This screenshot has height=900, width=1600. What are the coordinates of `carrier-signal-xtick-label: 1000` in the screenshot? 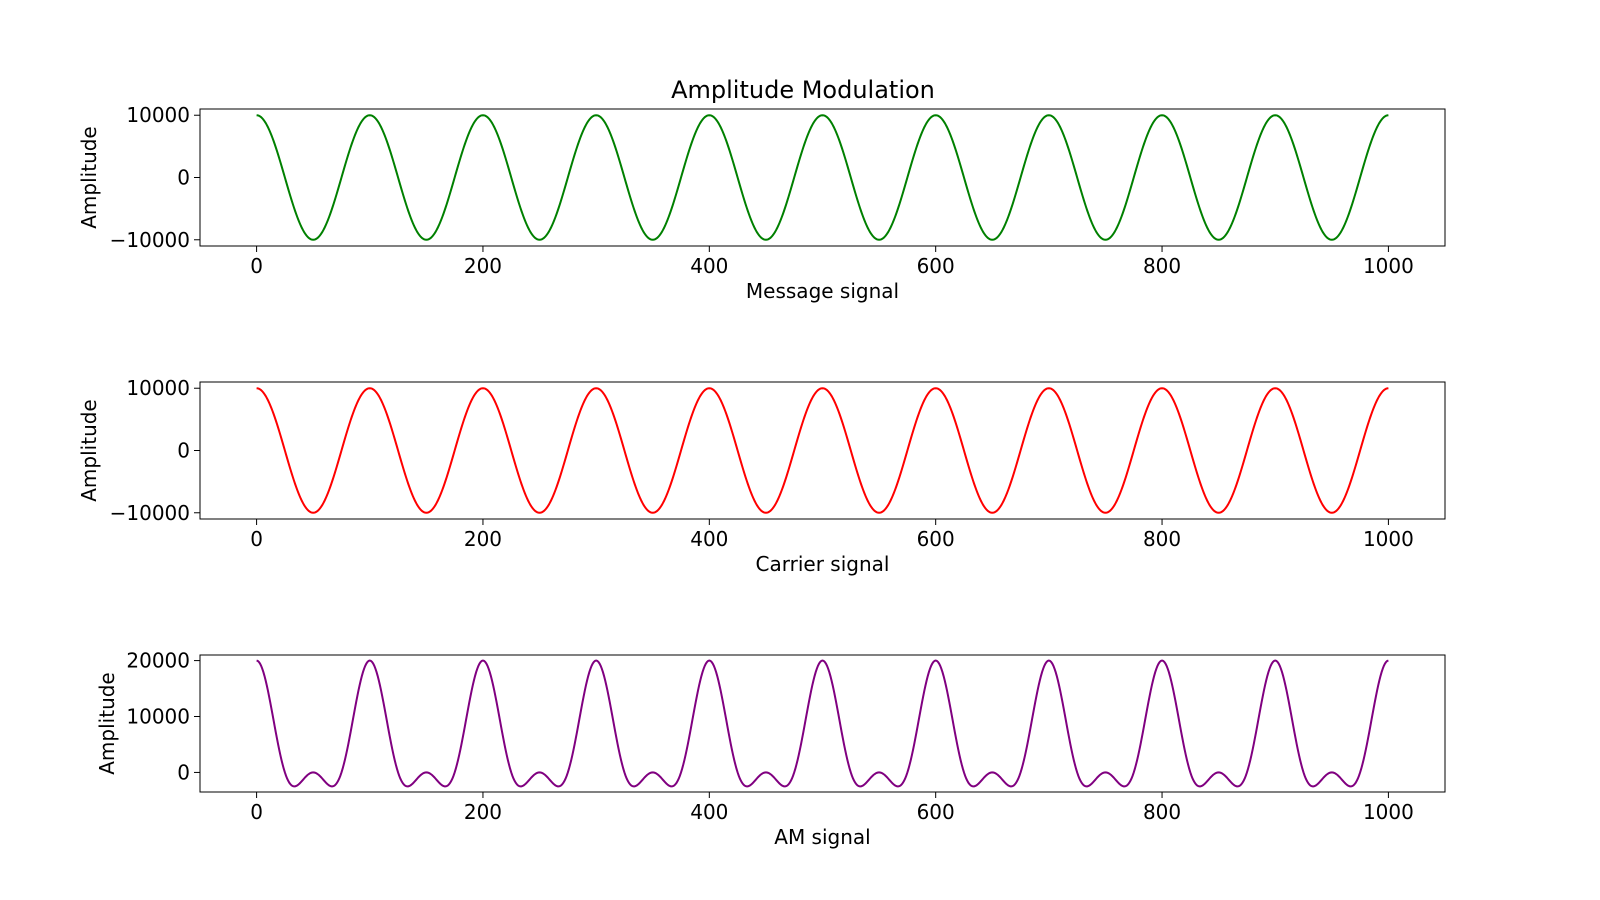 It's located at (1388, 539).